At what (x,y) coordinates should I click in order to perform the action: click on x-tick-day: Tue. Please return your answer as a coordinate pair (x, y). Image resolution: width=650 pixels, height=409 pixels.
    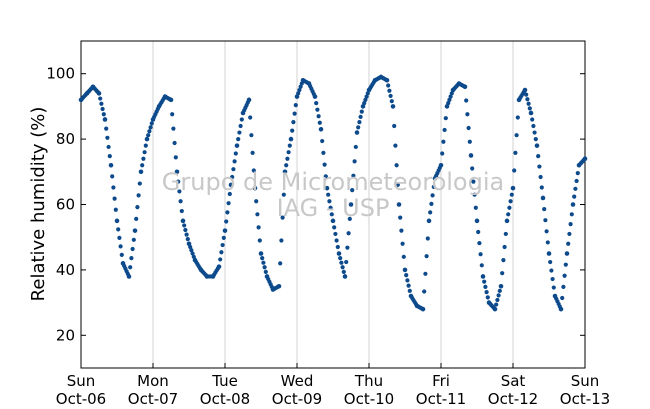
    Looking at the image, I should click on (224, 381).